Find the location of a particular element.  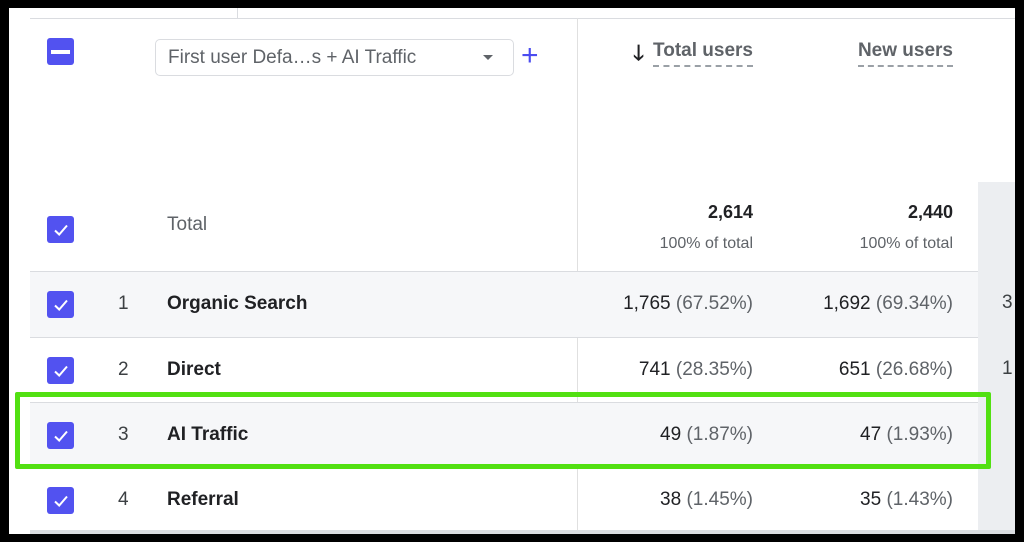

next-column-partial is located at coordinates (996, 358).